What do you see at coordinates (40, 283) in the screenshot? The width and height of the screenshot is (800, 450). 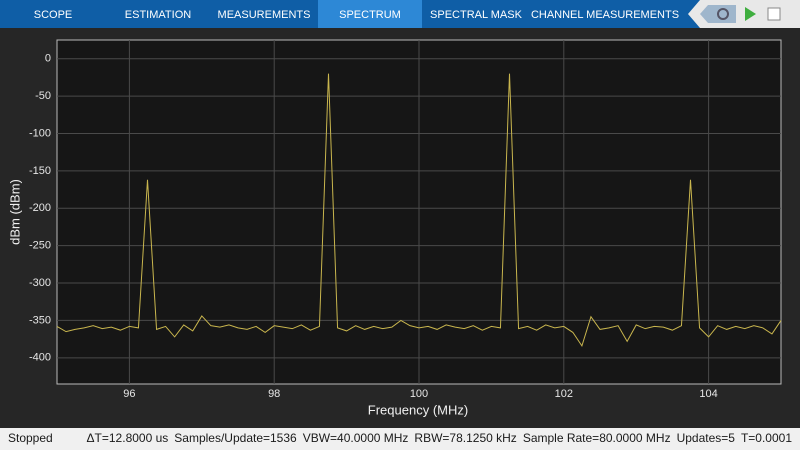 I see `y-tick-label: -300` at bounding box center [40, 283].